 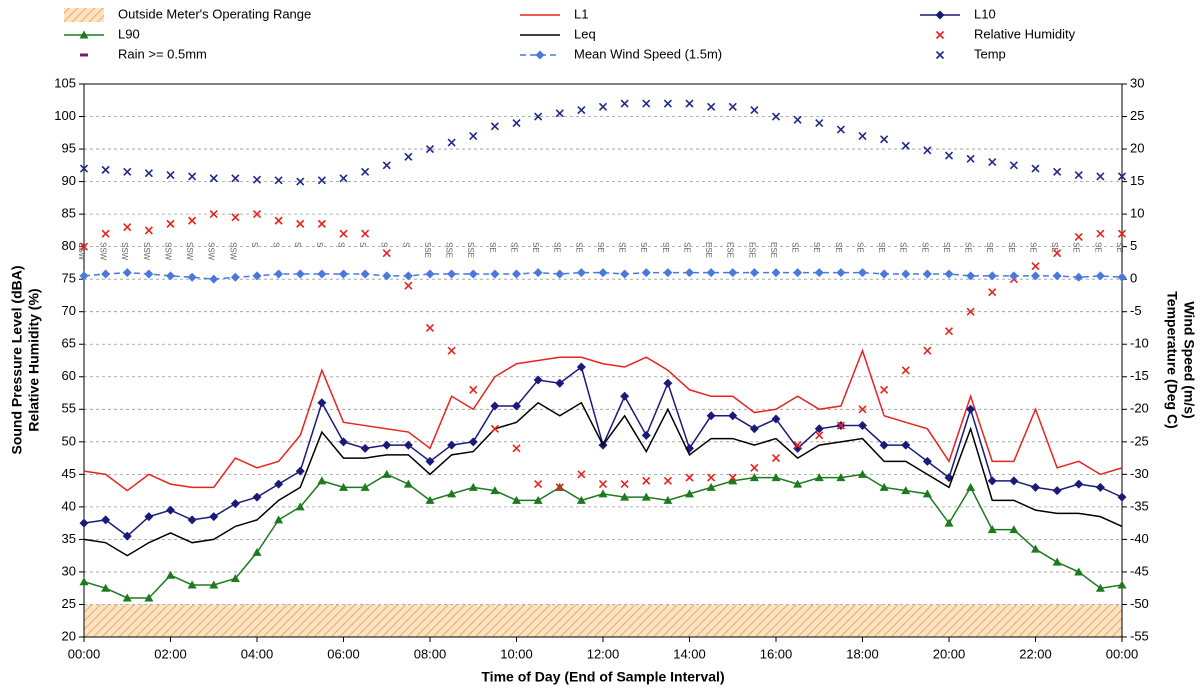 I want to click on y2-tick-label: 10, so click(x=1137, y=213).